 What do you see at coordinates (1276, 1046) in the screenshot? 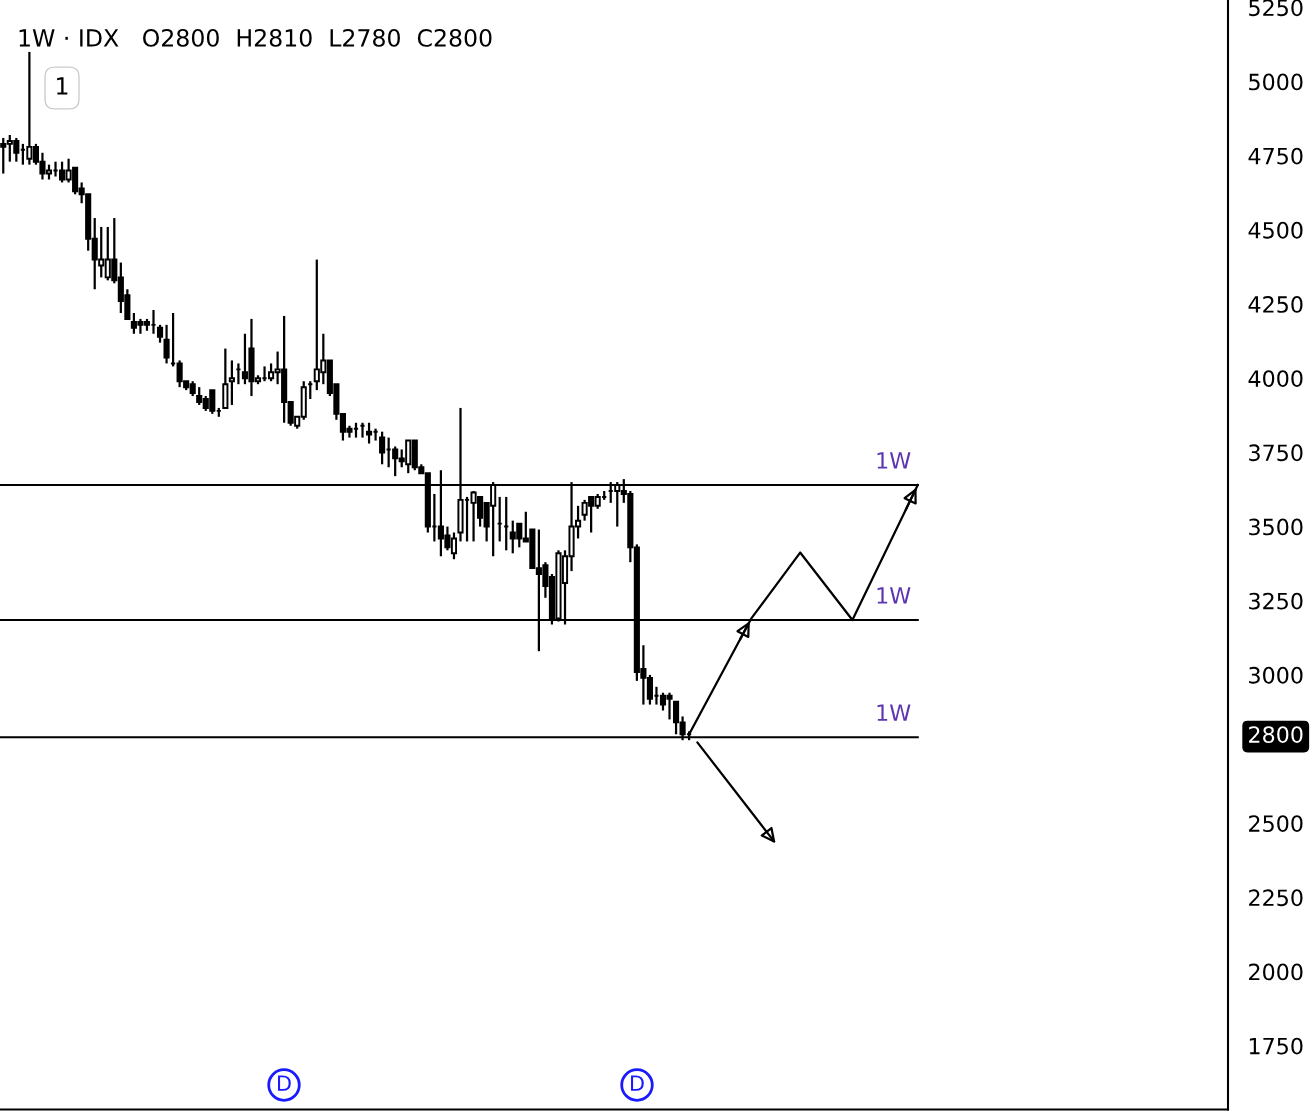
I see `y-tick-label: 1750` at bounding box center [1276, 1046].